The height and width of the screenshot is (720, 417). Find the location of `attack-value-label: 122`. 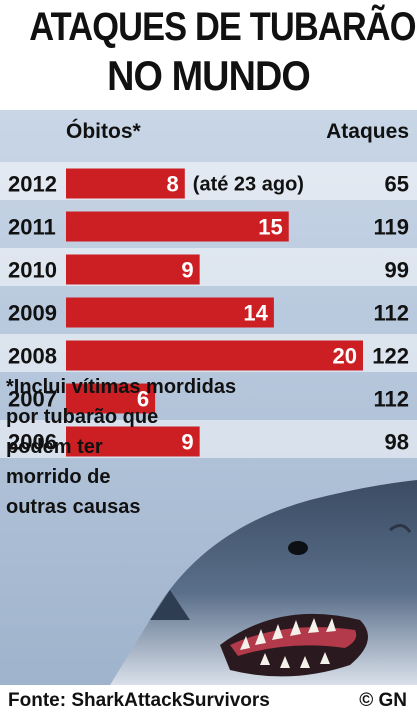

attack-value-label: 122 is located at coordinates (390, 356).